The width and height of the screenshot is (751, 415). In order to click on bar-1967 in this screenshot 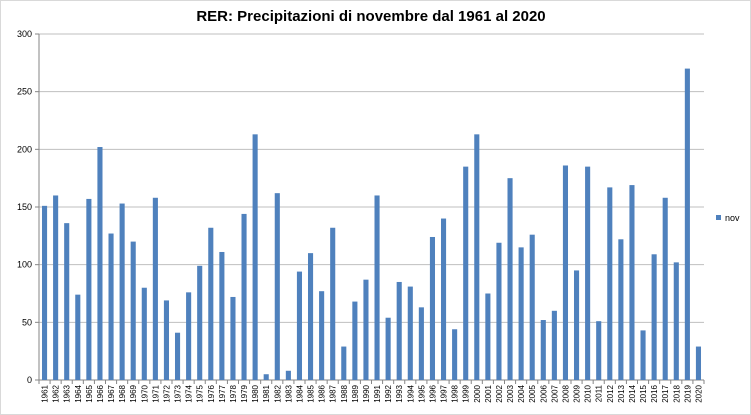, I will do `click(111, 306)`.